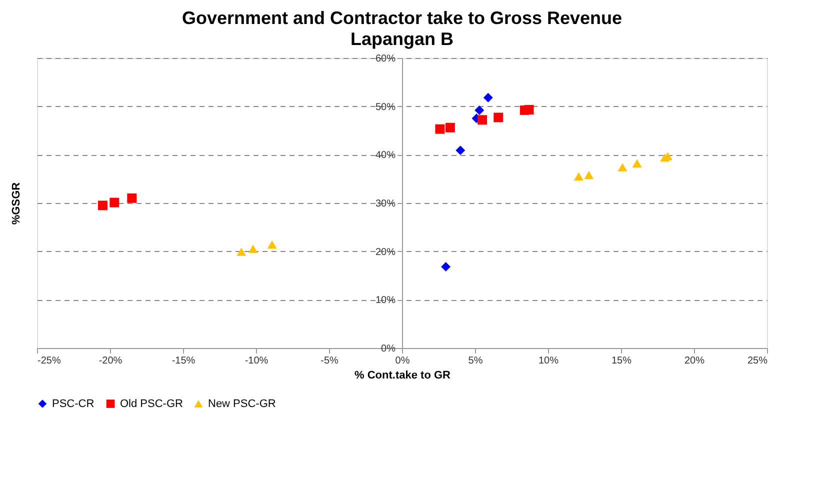 The image size is (821, 497). I want to click on y-axis-title: %GSGR, so click(16, 203).